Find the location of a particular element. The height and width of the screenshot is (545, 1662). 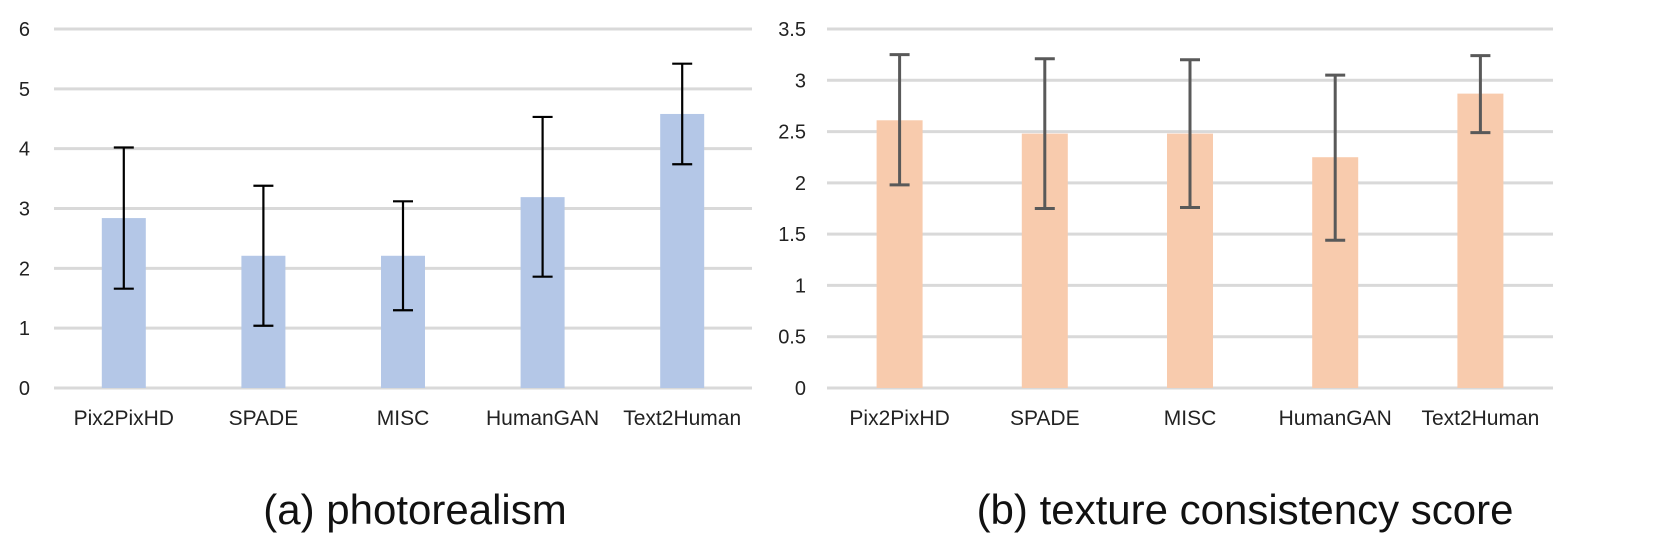

caption-b: (b) texture consistency score is located at coordinates (1245, 509).